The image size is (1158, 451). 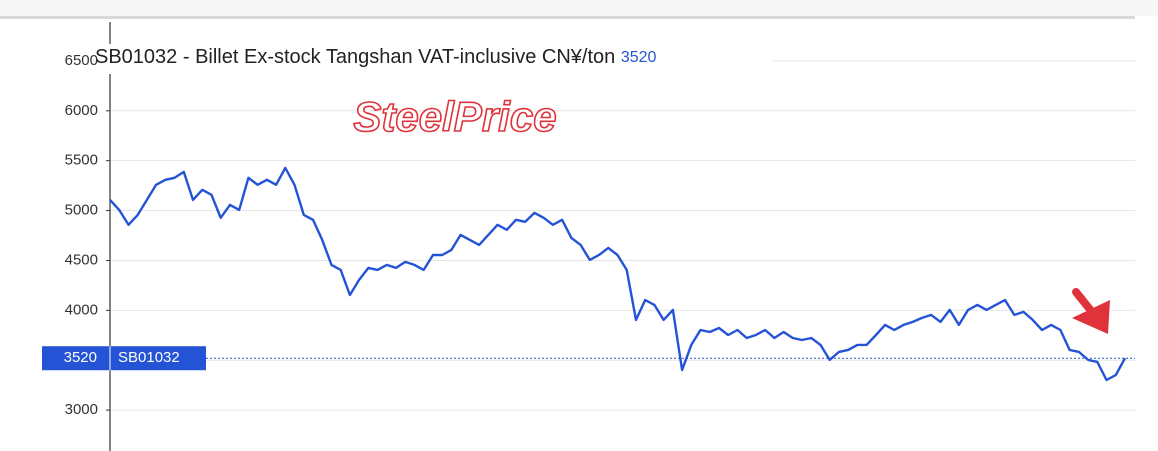 I want to click on title-last-value: 3520, so click(x=639, y=57).